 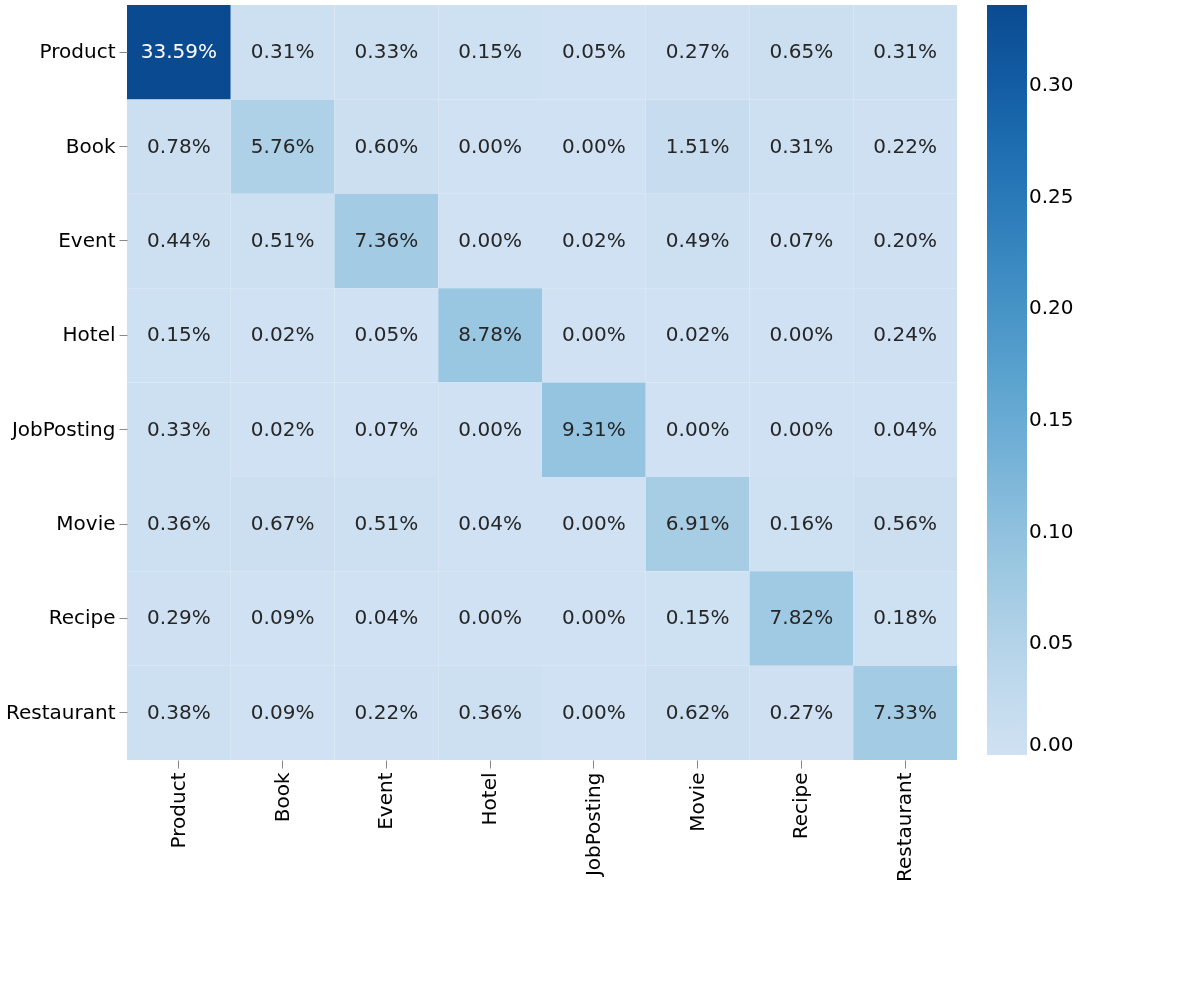 What do you see at coordinates (282, 145) in the screenshot?
I see `data-label: 5.76%` at bounding box center [282, 145].